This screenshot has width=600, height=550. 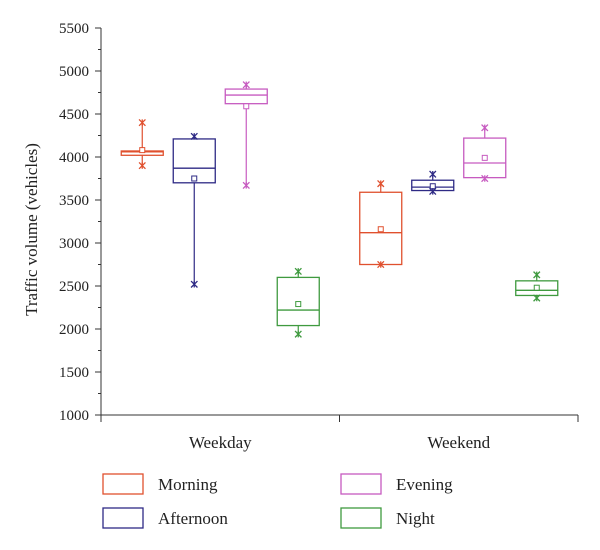 What do you see at coordinates (31, 229) in the screenshot?
I see `y-axis-title: Traffic volume (vehicles)` at bounding box center [31, 229].